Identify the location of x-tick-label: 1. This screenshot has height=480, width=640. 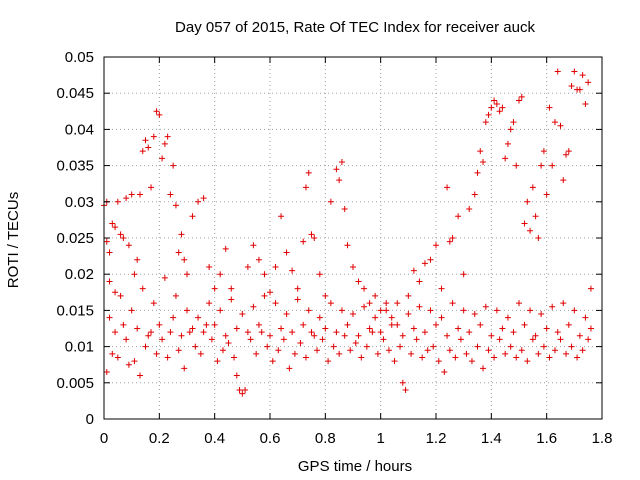
(380, 438).